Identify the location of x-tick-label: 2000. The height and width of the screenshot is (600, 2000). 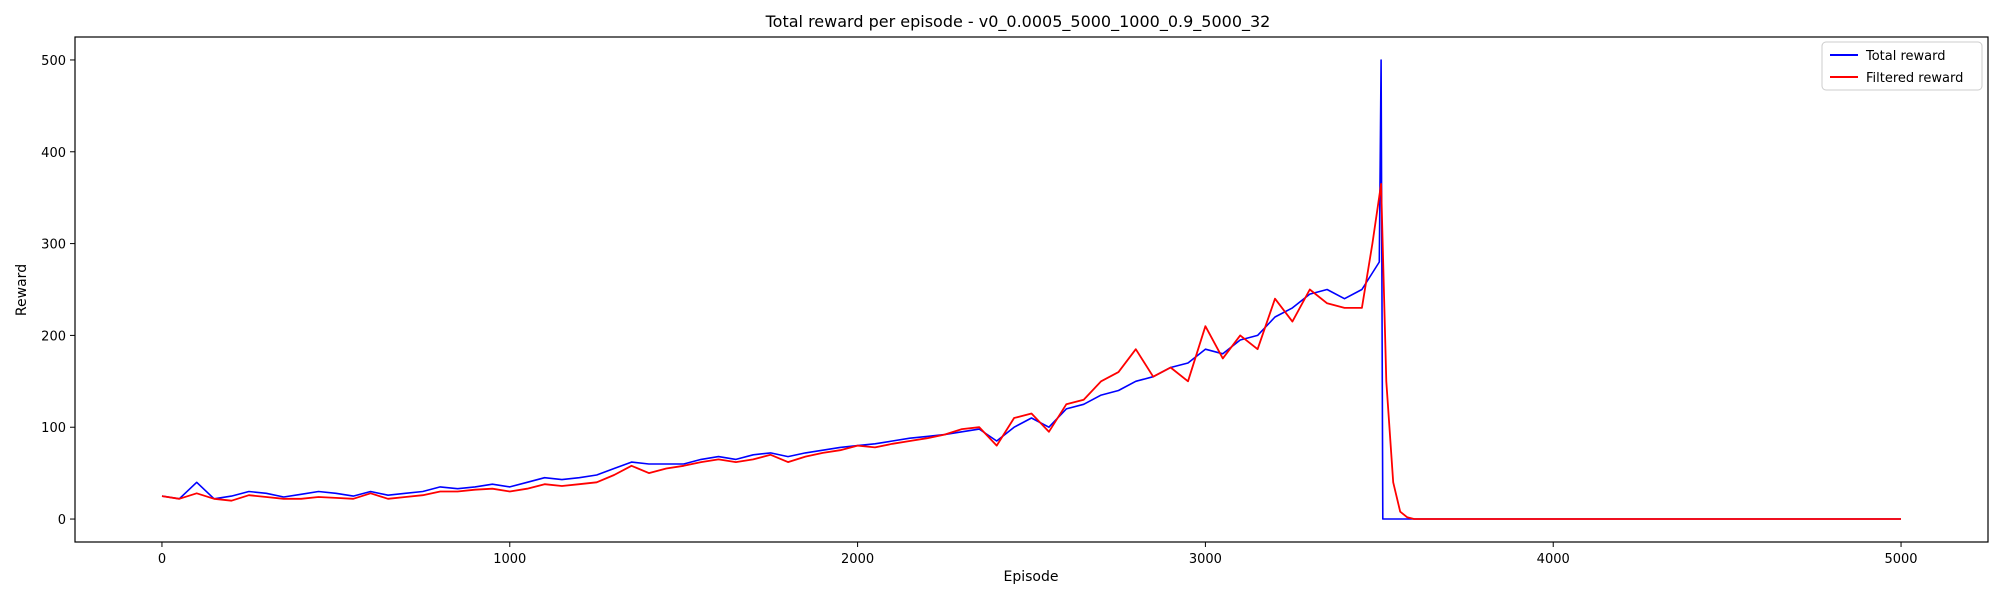
(857, 559).